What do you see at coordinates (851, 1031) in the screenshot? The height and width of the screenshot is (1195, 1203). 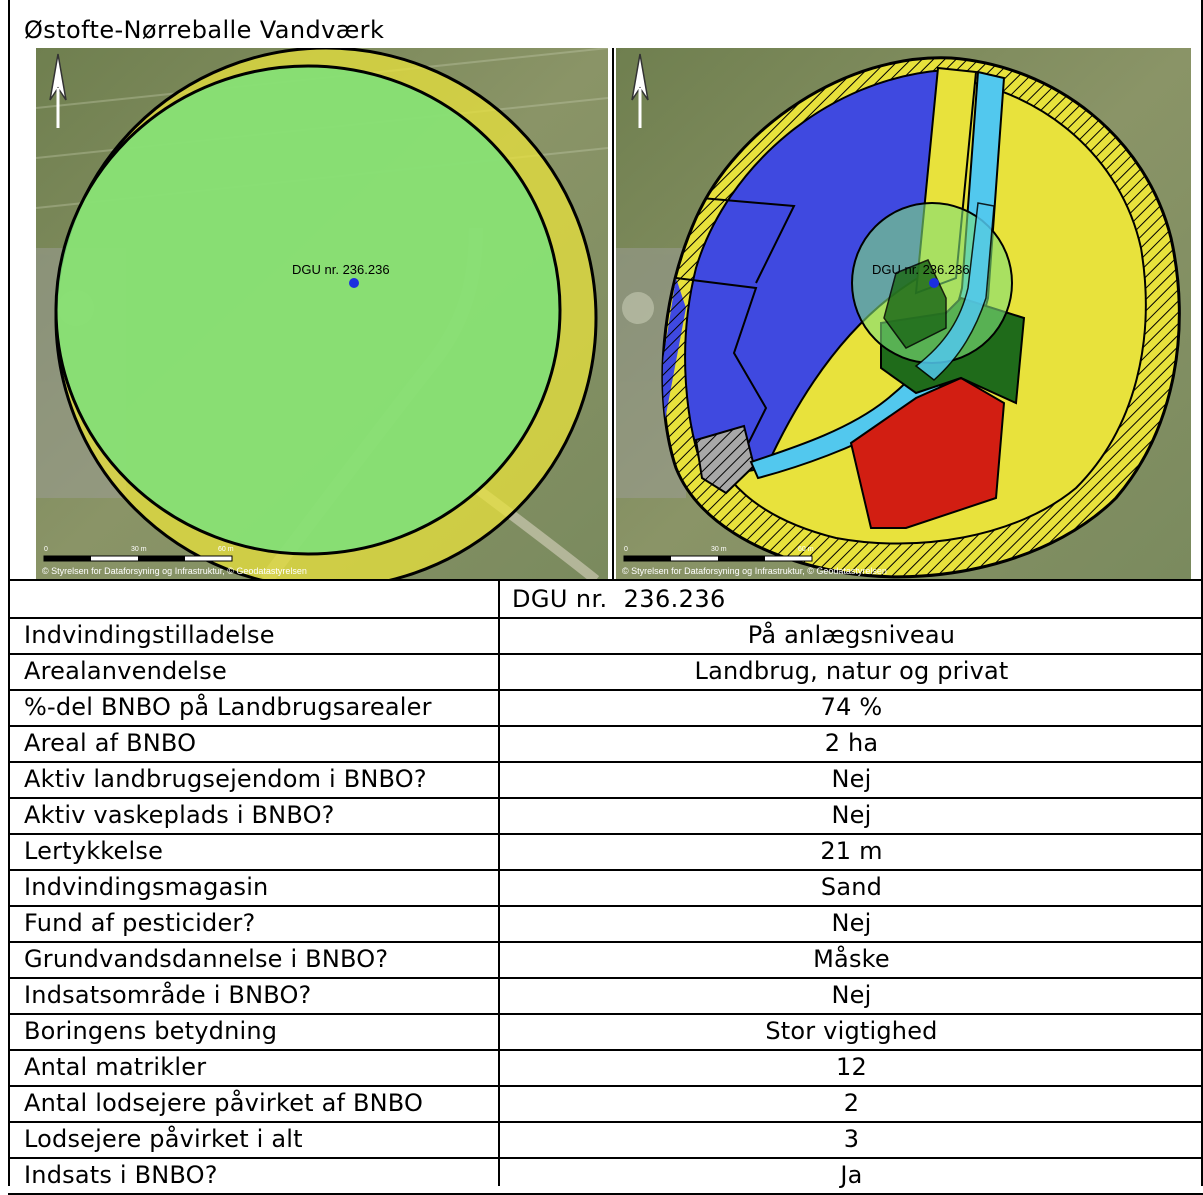 I see `row-value: Stor vigtighed` at bounding box center [851, 1031].